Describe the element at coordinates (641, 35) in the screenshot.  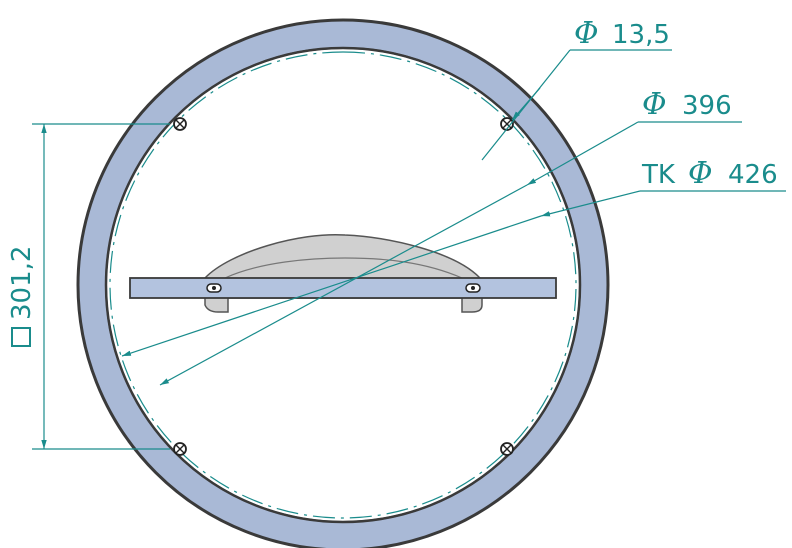
I see `hole-diameter-value: 13,5` at that location.